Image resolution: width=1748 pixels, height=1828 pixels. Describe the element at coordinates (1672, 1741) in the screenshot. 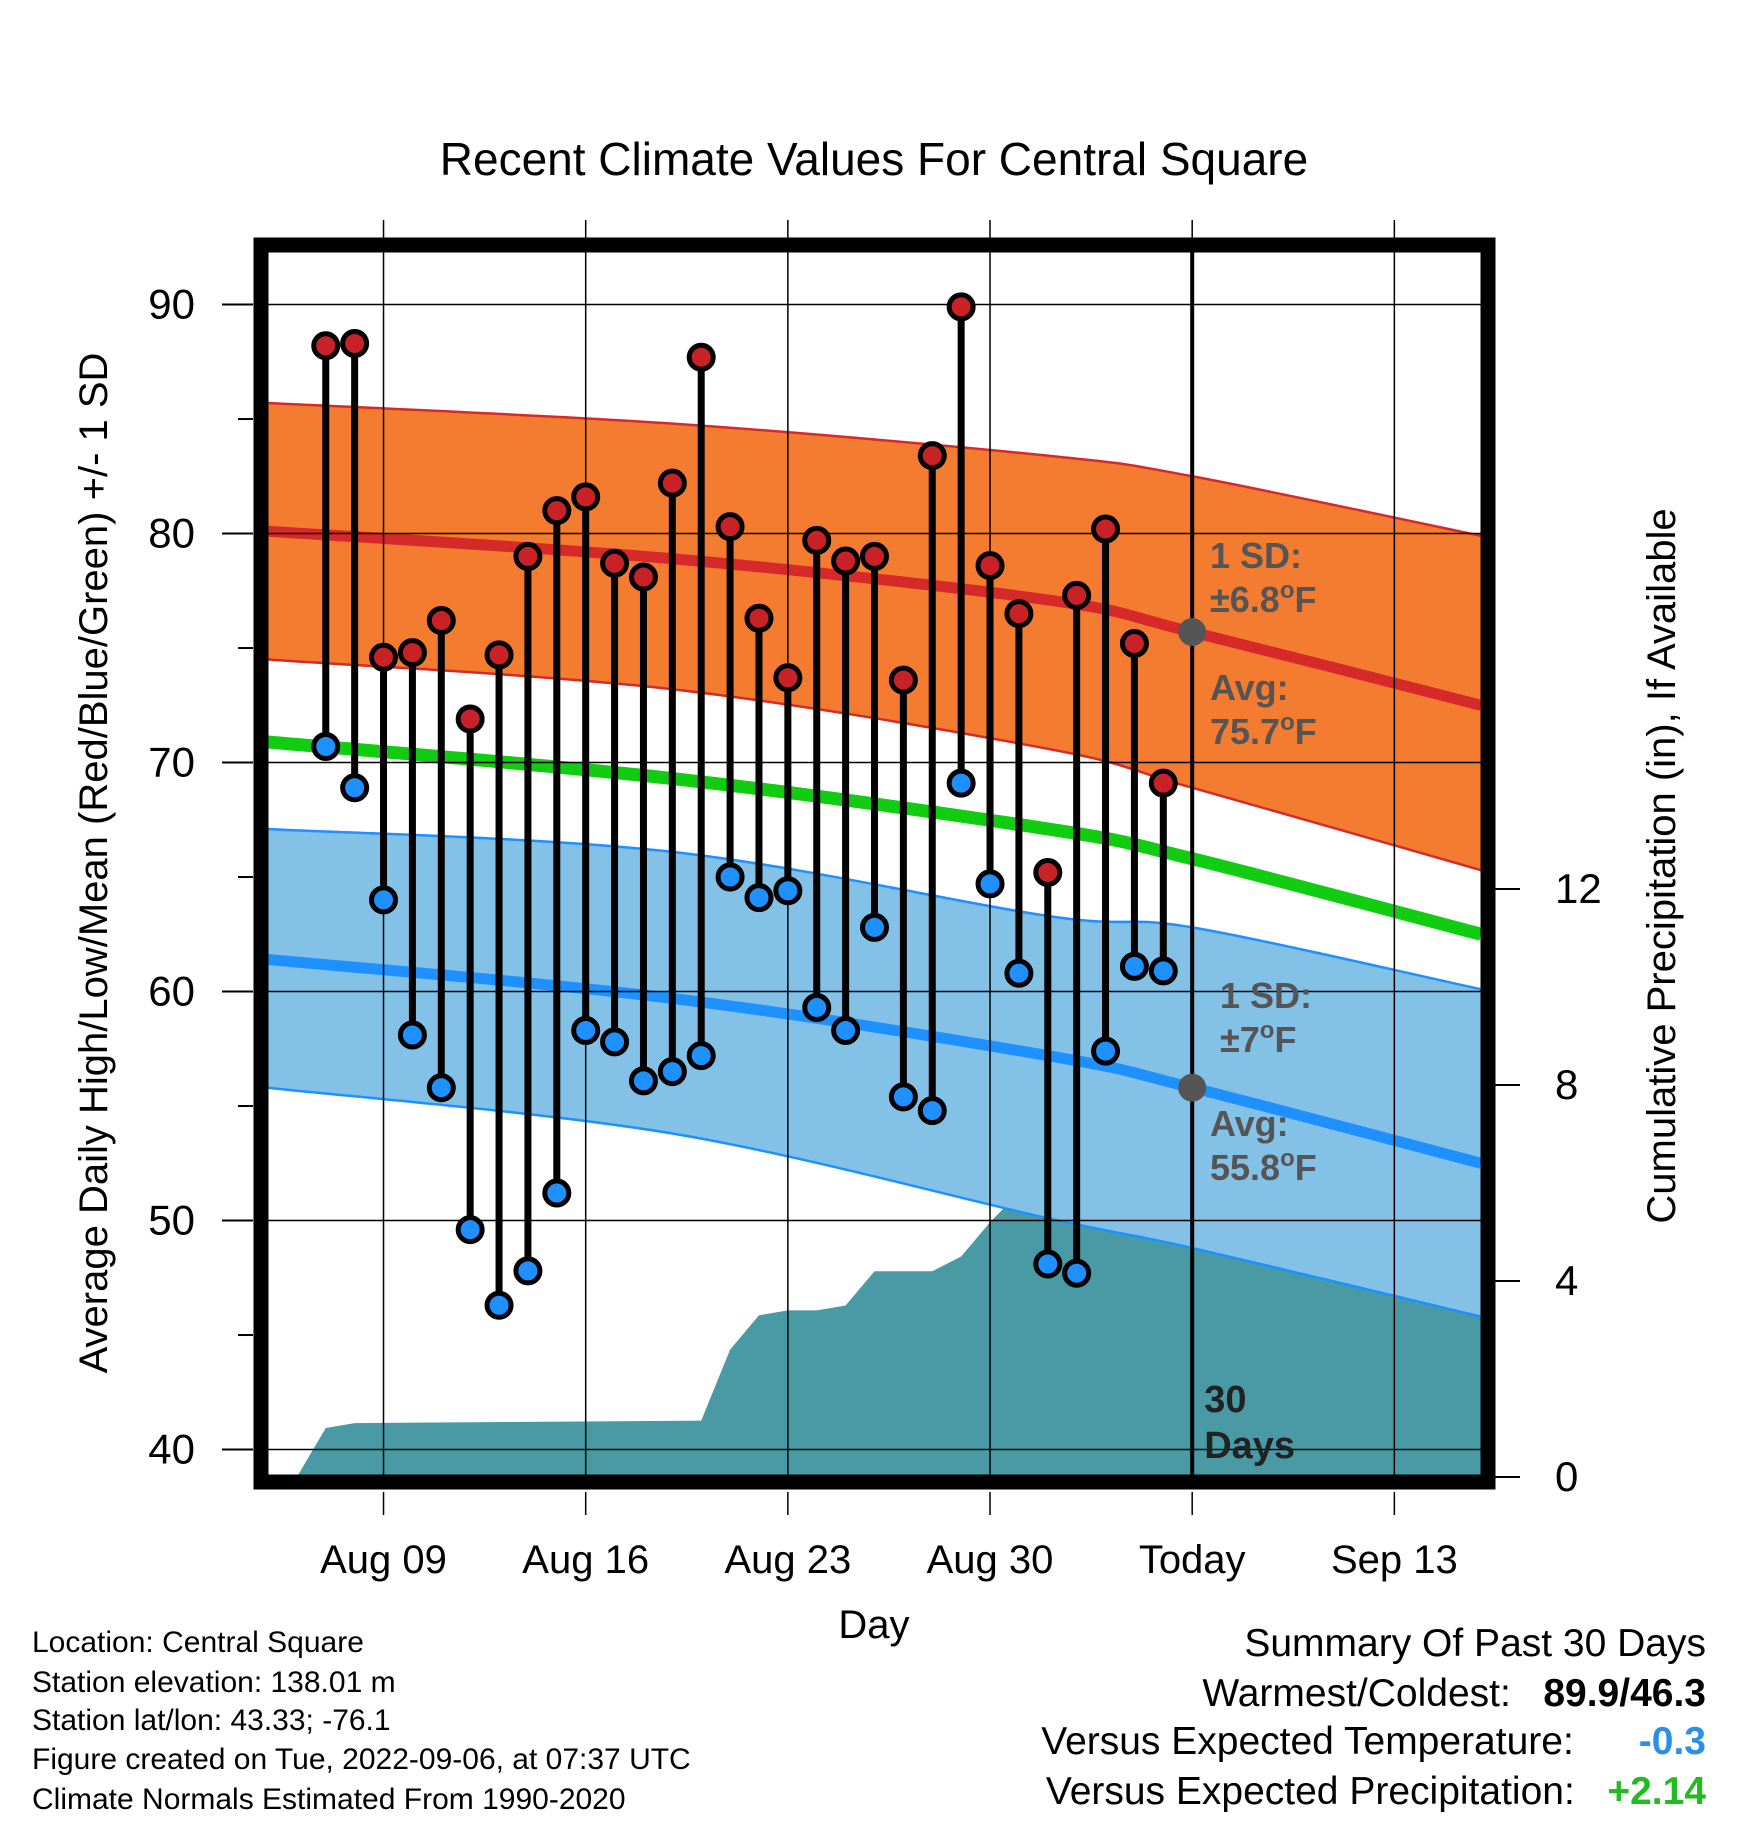

I see `temp-anomaly-value: -0.3` at that location.